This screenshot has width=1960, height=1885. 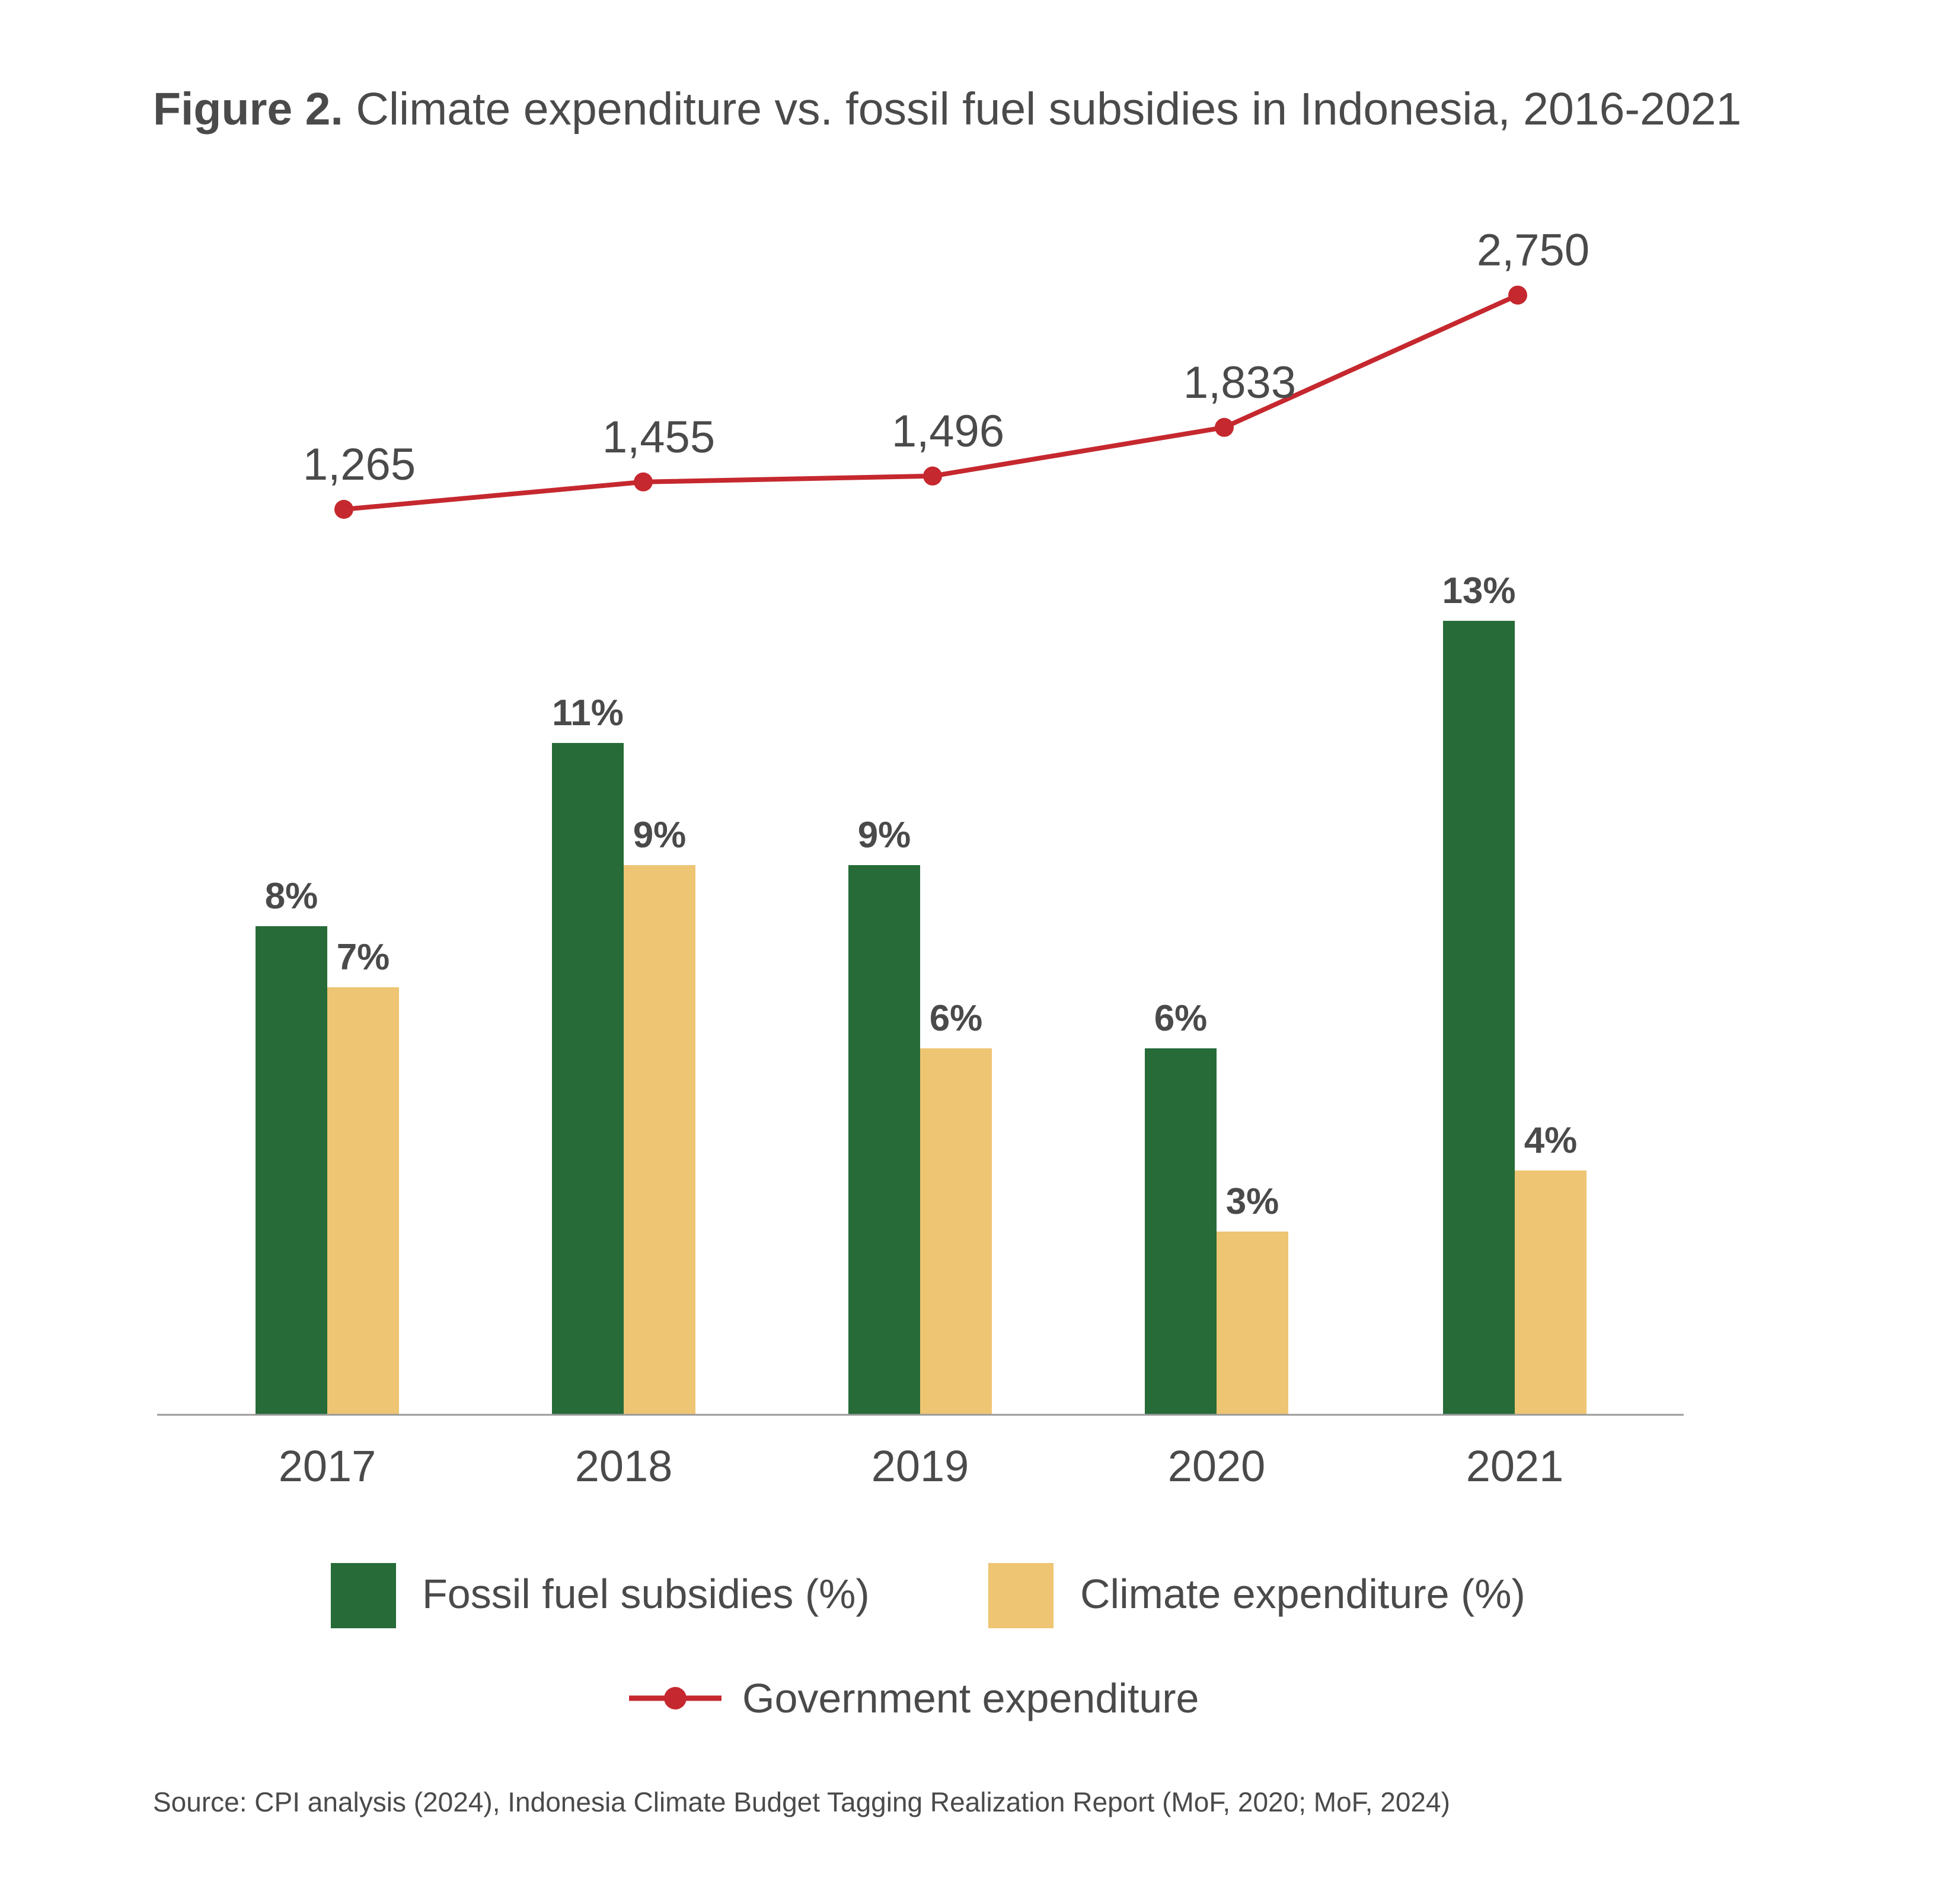 What do you see at coordinates (588, 713) in the screenshot?
I see `bar-label-fossil-2018: 11%` at bounding box center [588, 713].